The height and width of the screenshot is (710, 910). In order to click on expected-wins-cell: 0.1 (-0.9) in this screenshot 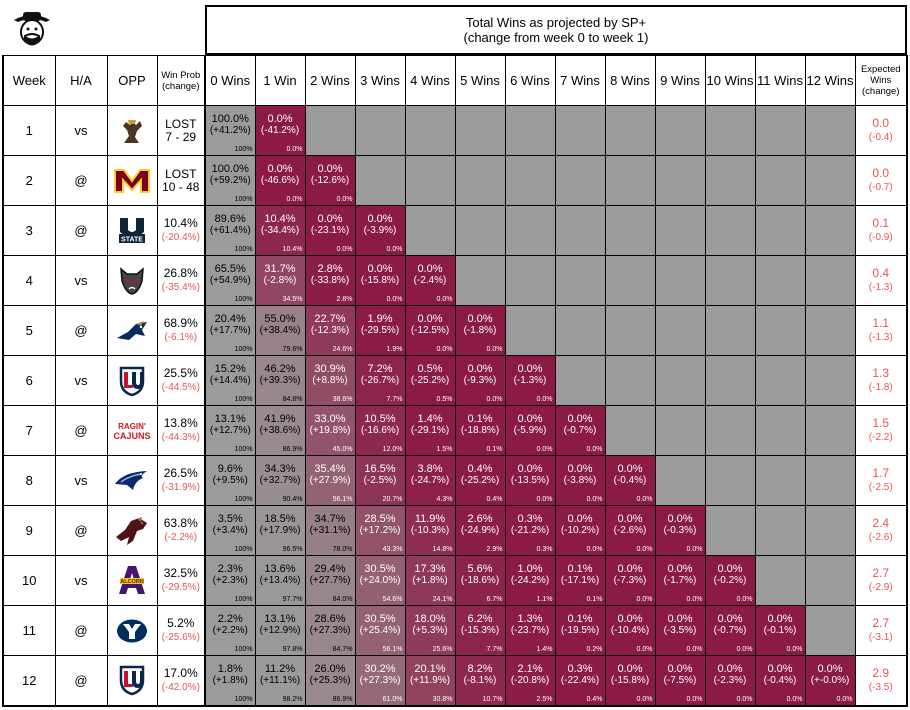, I will do `click(881, 230)`.